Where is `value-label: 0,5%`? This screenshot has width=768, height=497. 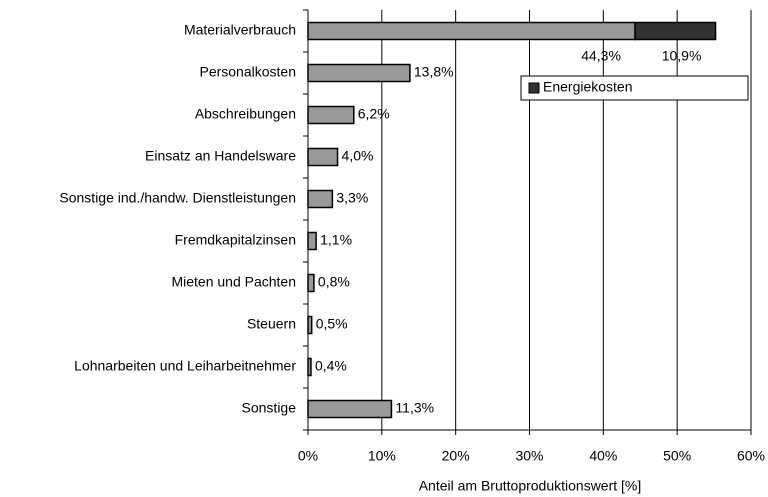
value-label: 0,5% is located at coordinates (332, 324).